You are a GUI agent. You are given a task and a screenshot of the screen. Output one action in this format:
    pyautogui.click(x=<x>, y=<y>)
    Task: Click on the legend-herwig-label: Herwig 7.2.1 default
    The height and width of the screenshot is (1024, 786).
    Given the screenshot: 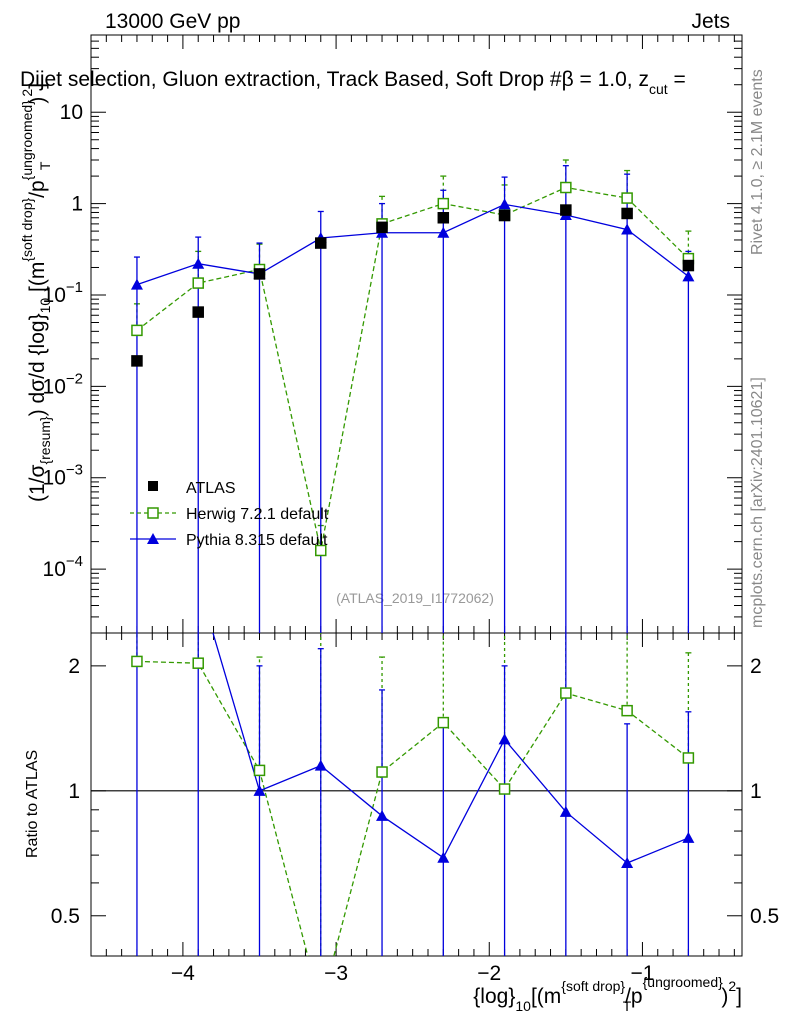 What is the action you would take?
    pyautogui.click(x=257, y=514)
    